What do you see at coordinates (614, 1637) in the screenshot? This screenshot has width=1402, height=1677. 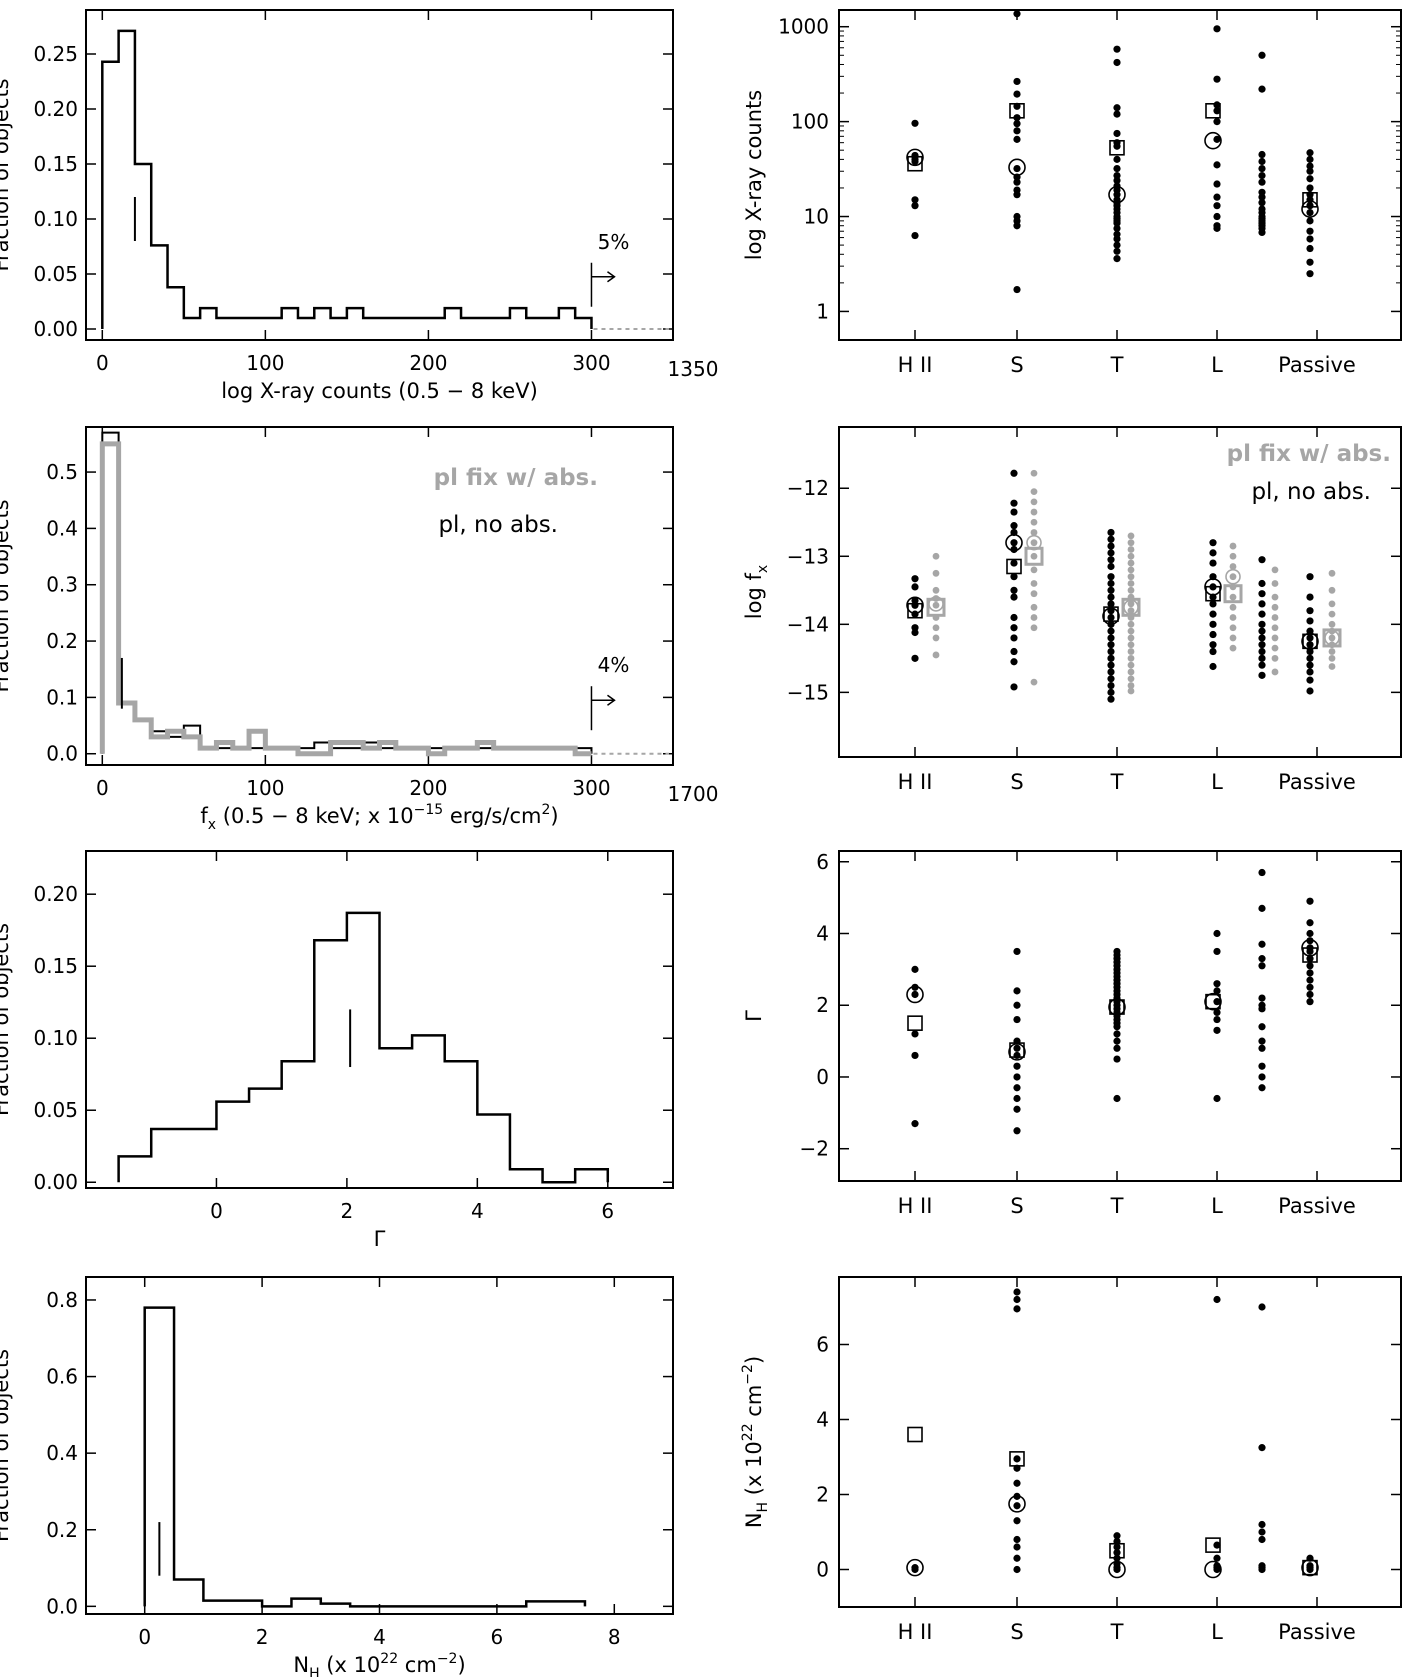 I see `x-tick-label: 8` at bounding box center [614, 1637].